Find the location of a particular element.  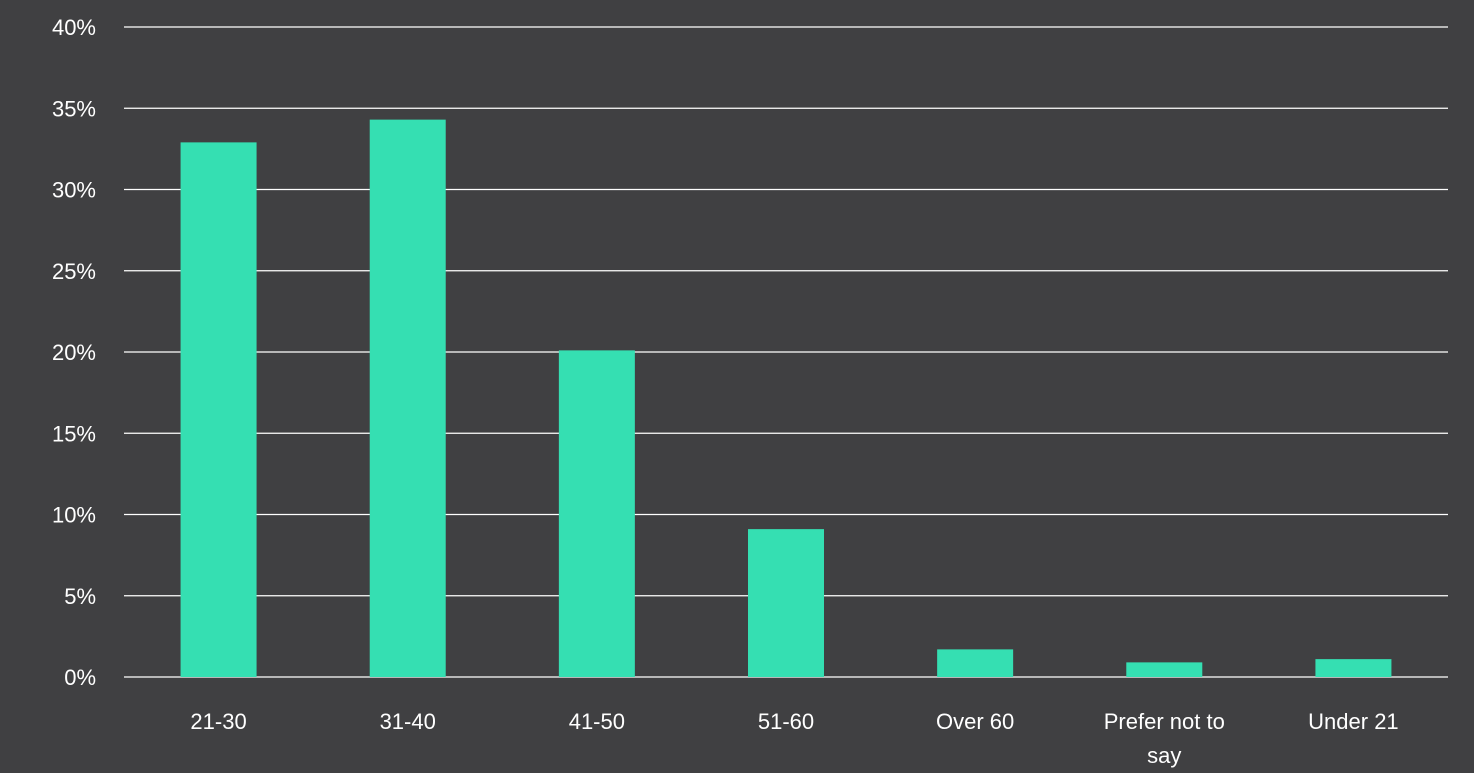

x-tick-label: 31-40 is located at coordinates (408, 721).